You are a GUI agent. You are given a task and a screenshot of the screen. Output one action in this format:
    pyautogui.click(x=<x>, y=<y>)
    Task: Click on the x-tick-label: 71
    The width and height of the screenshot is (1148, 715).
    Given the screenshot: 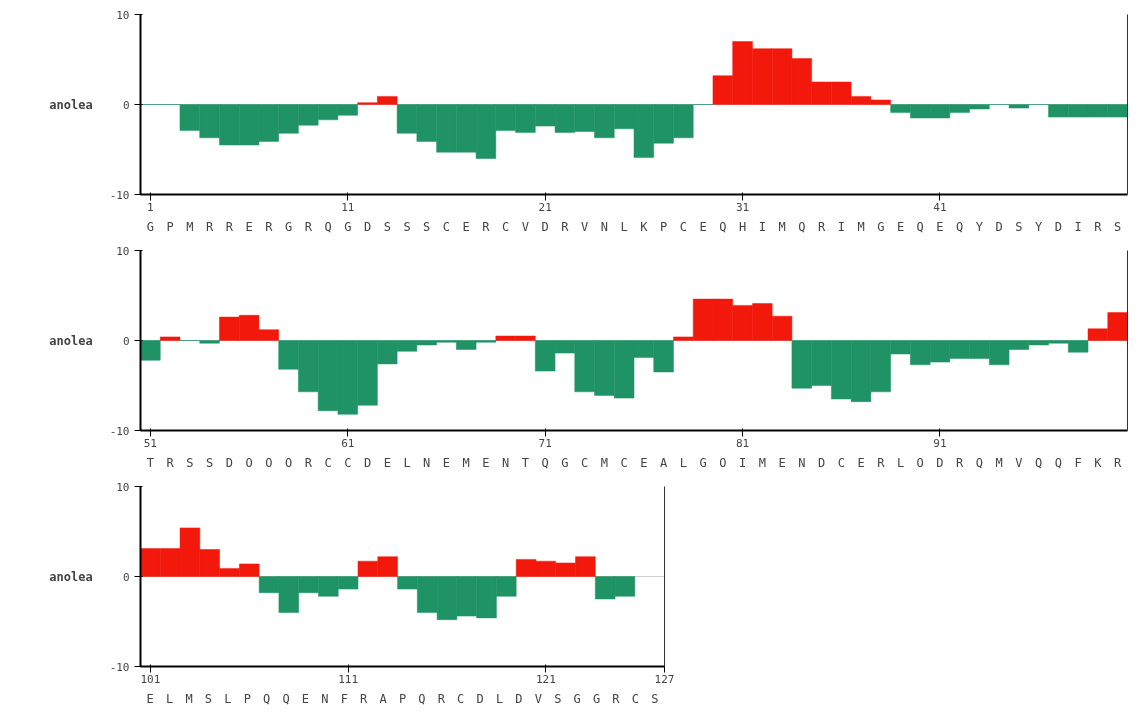 What is the action you would take?
    pyautogui.click(x=545, y=443)
    